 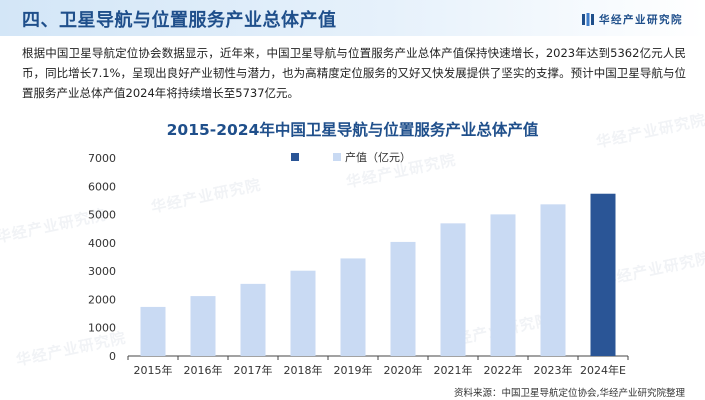 I want to click on bar-forecast, so click(x=603, y=274).